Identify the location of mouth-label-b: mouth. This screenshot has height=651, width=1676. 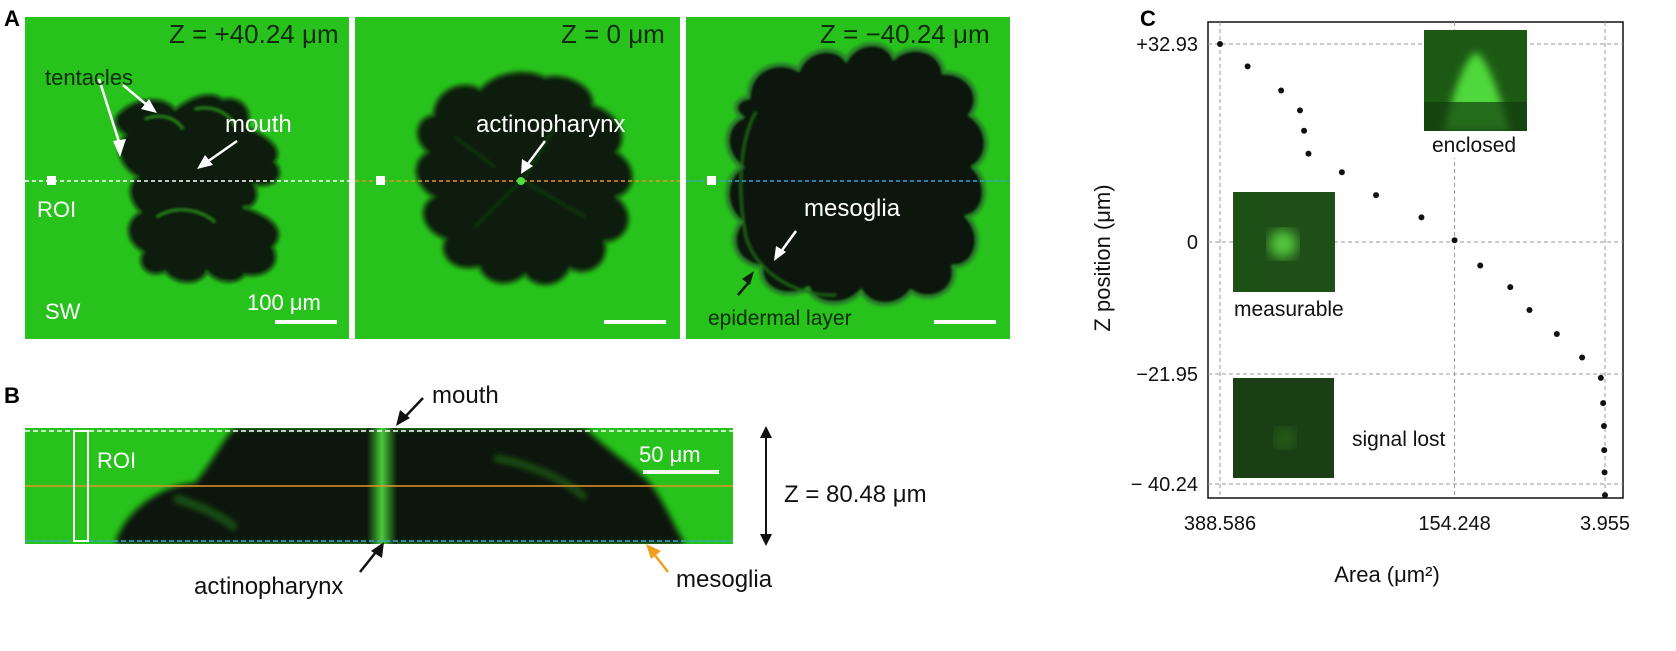
(465, 395).